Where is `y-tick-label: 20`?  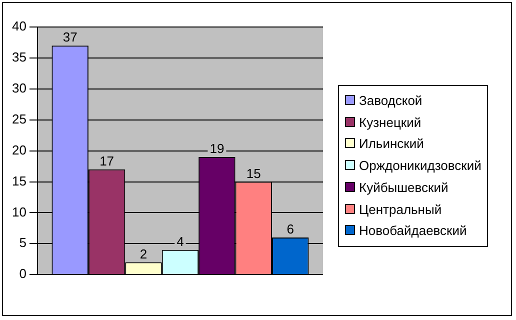
y-tick-label: 20 is located at coordinates (19, 150).